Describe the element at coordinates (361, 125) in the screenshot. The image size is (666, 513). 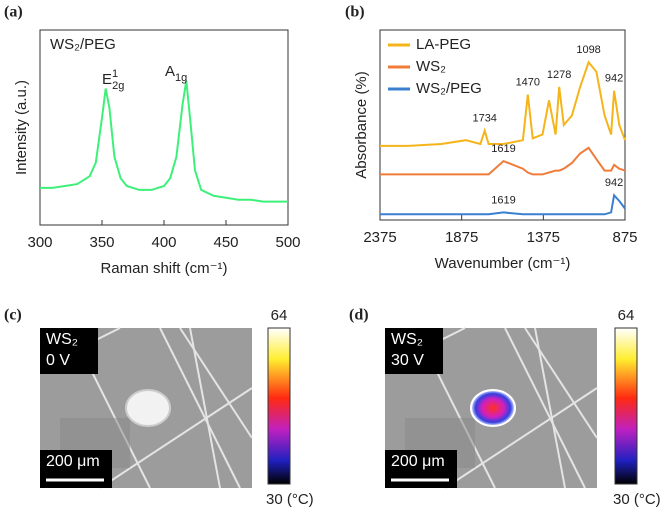
I see `y-axis-label: Absorbance (%)` at that location.